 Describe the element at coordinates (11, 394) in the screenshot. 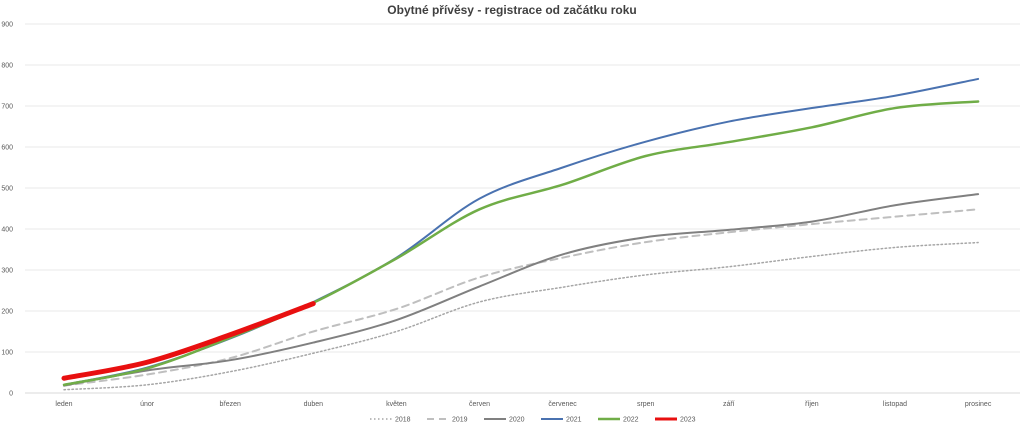

I see `y-tick-label: 0` at that location.